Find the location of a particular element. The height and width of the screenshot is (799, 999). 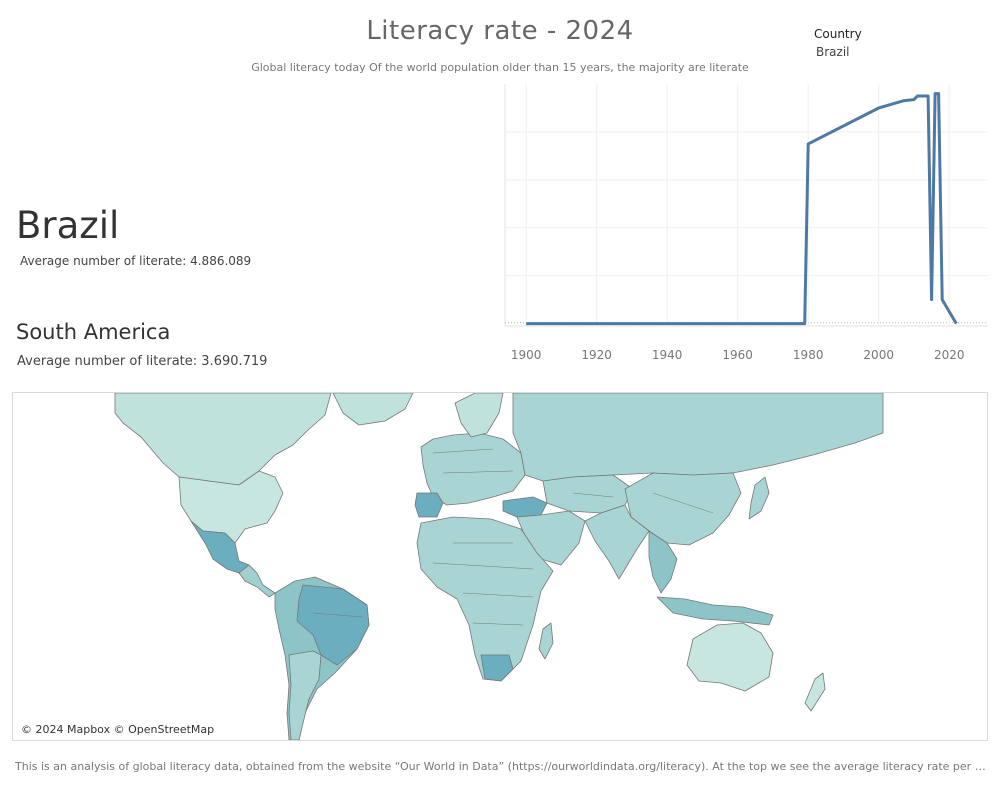

map-region-turkey is located at coordinates (525, 507).